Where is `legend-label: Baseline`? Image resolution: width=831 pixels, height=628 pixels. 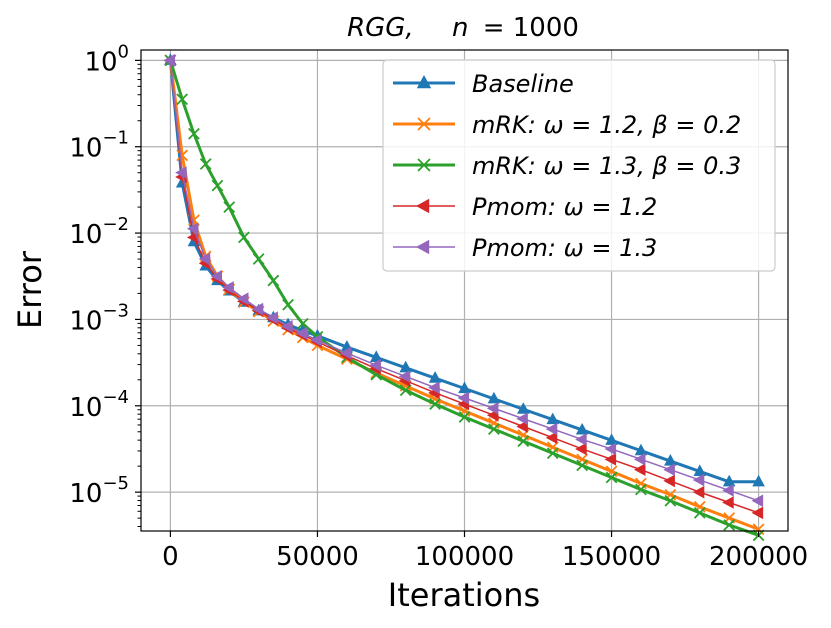
legend-label: Baseline is located at coordinates (523, 84).